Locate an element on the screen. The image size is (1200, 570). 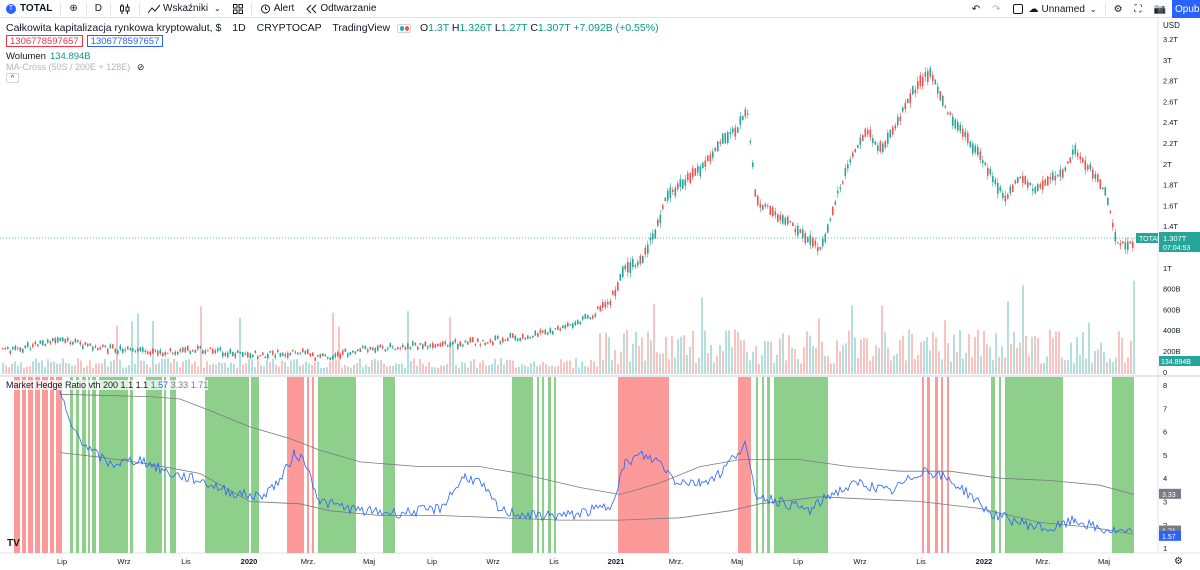
lower-band-line is located at coordinates (597, 493).